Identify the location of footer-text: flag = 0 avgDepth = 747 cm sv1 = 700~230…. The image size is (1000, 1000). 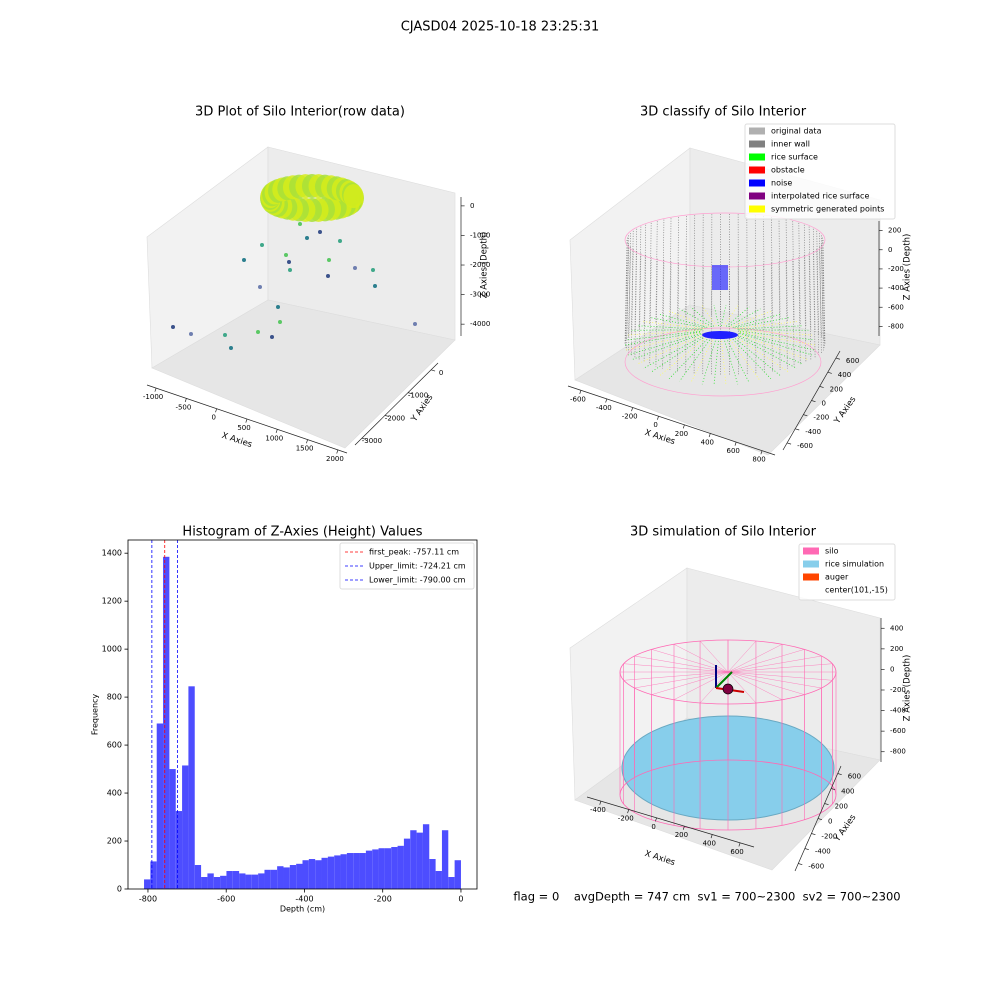
(706, 897).